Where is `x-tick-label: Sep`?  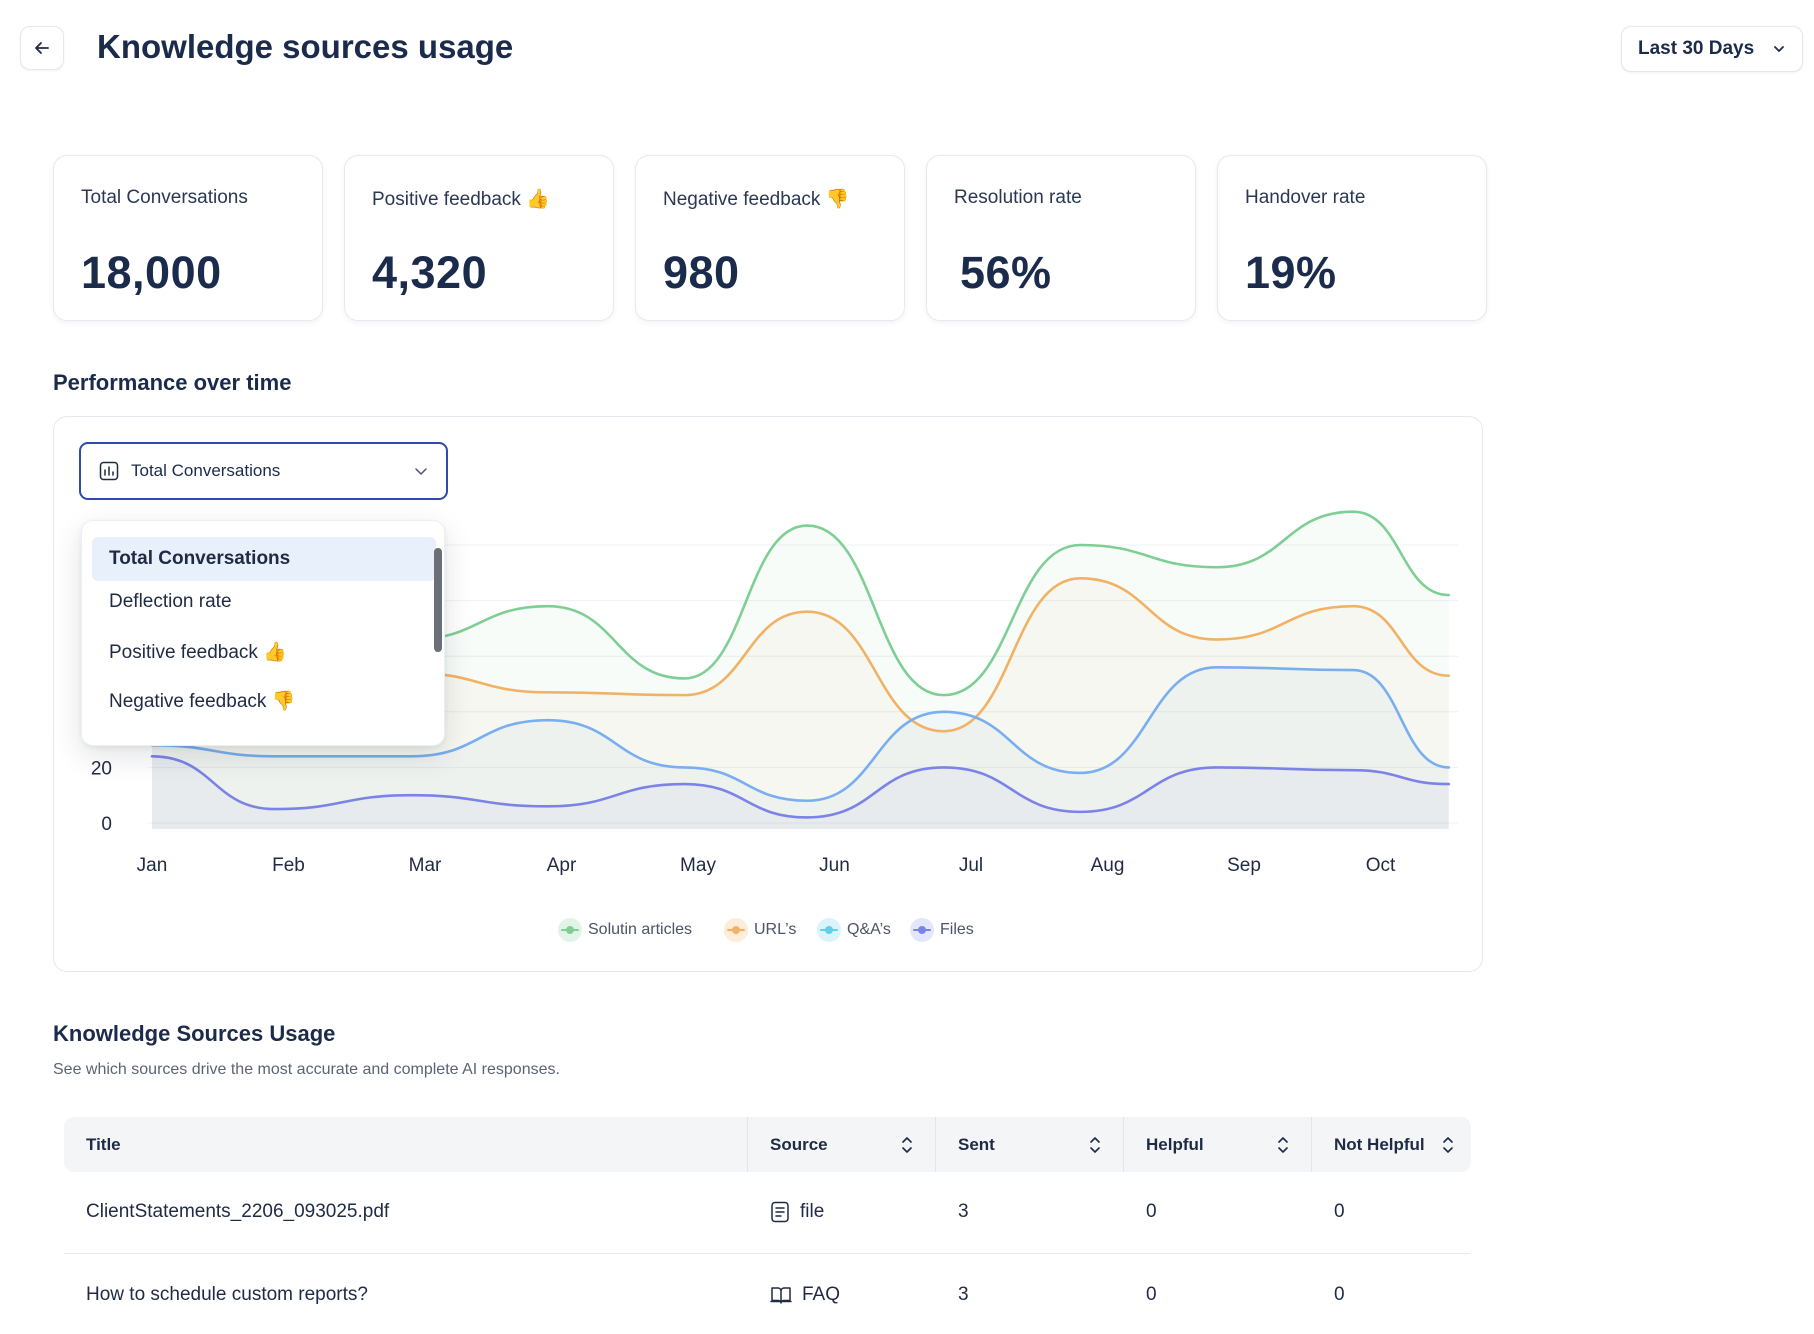
x-tick-label: Sep is located at coordinates (1244, 865).